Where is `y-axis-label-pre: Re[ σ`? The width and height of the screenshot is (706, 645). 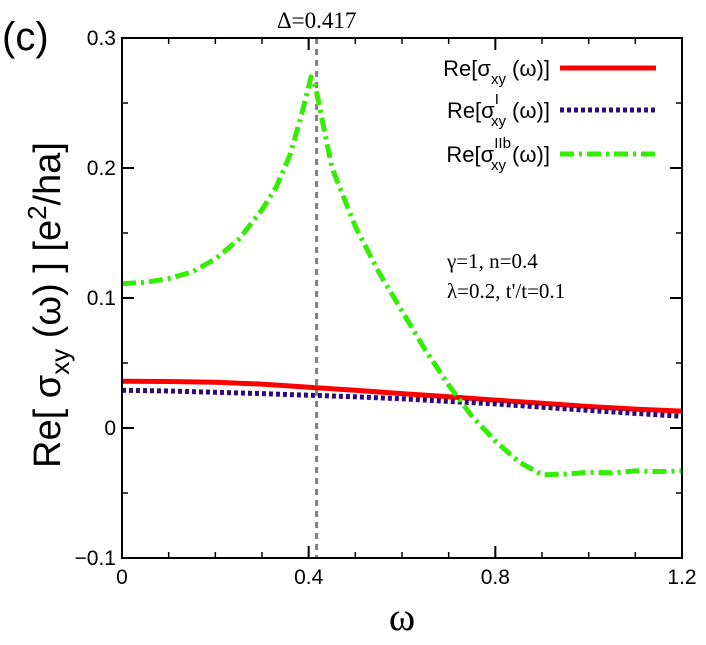 y-axis-label-pre: Re[ σ is located at coordinates (48, 421).